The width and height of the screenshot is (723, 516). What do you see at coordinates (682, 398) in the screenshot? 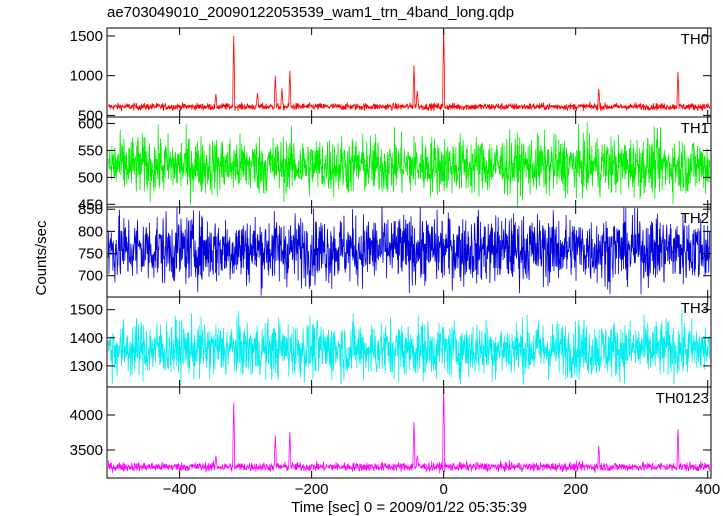
I see `panel-label: TH0123` at bounding box center [682, 398].